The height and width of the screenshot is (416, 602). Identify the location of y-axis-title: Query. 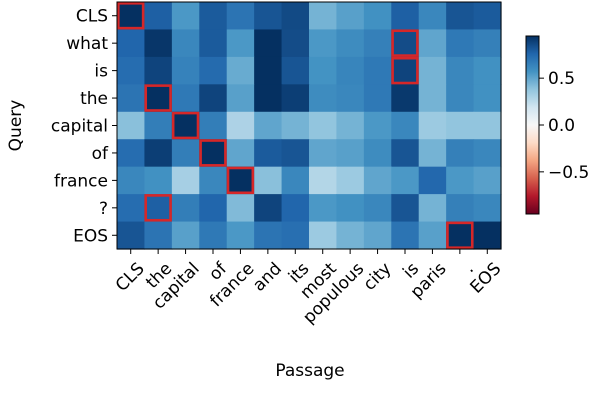
(16, 126).